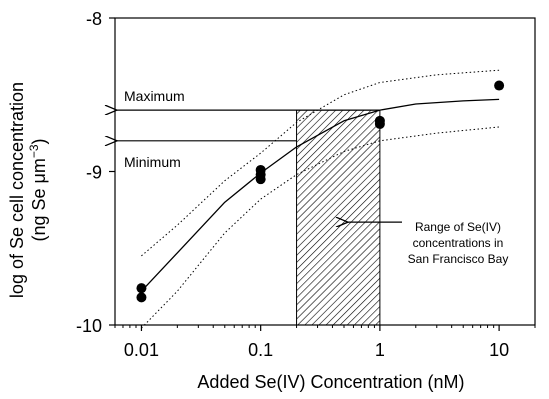 The image size is (549, 399). Describe the element at coordinates (330, 382) in the screenshot. I see `x-axis-title: Added Se(IV) Concentration (nM)` at that location.